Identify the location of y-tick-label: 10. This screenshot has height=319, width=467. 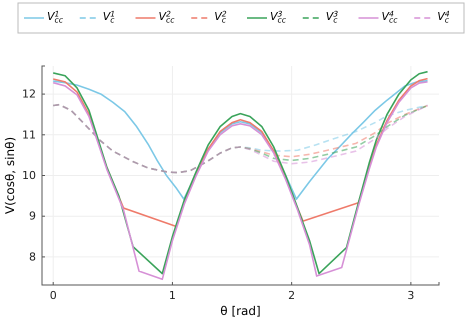
(29, 175).